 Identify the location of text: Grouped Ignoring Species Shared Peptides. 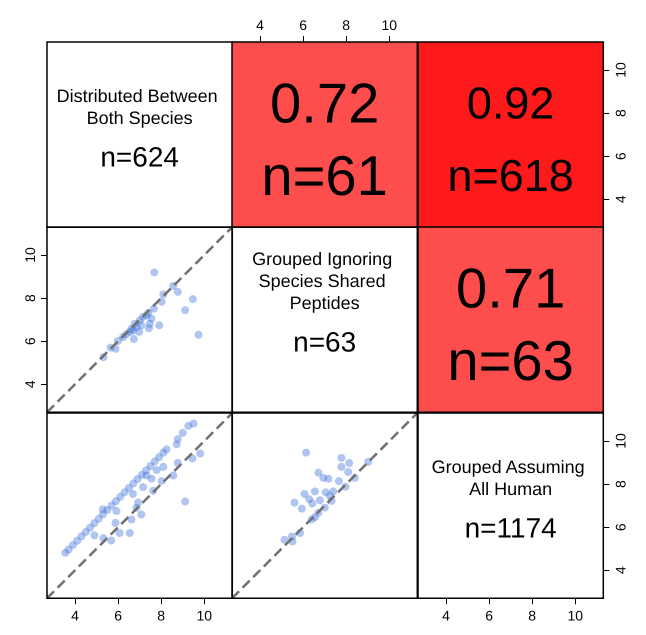
(325, 281).